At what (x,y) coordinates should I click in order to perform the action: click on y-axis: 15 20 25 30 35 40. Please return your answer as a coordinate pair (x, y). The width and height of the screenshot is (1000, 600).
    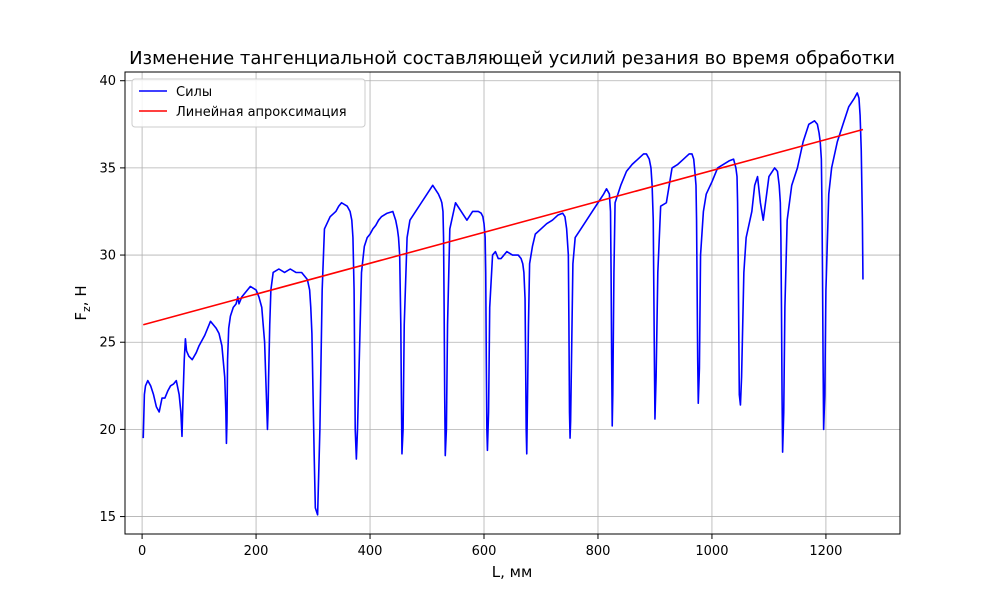
    Looking at the image, I should click on (112, 299).